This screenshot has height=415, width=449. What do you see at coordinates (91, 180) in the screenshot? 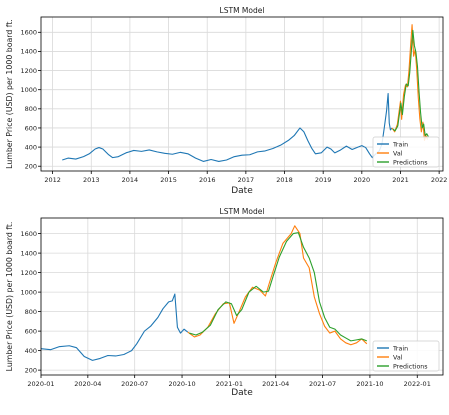
I see `x-tick-label: 2013` at bounding box center [91, 180].